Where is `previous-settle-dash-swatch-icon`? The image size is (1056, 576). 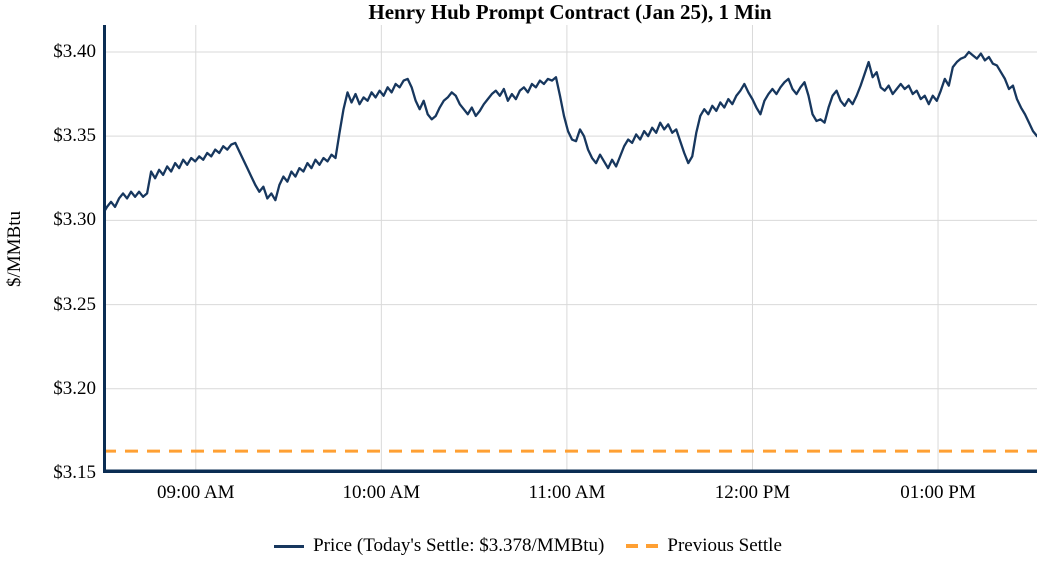
previous-settle-dash-swatch-icon is located at coordinates (642, 546).